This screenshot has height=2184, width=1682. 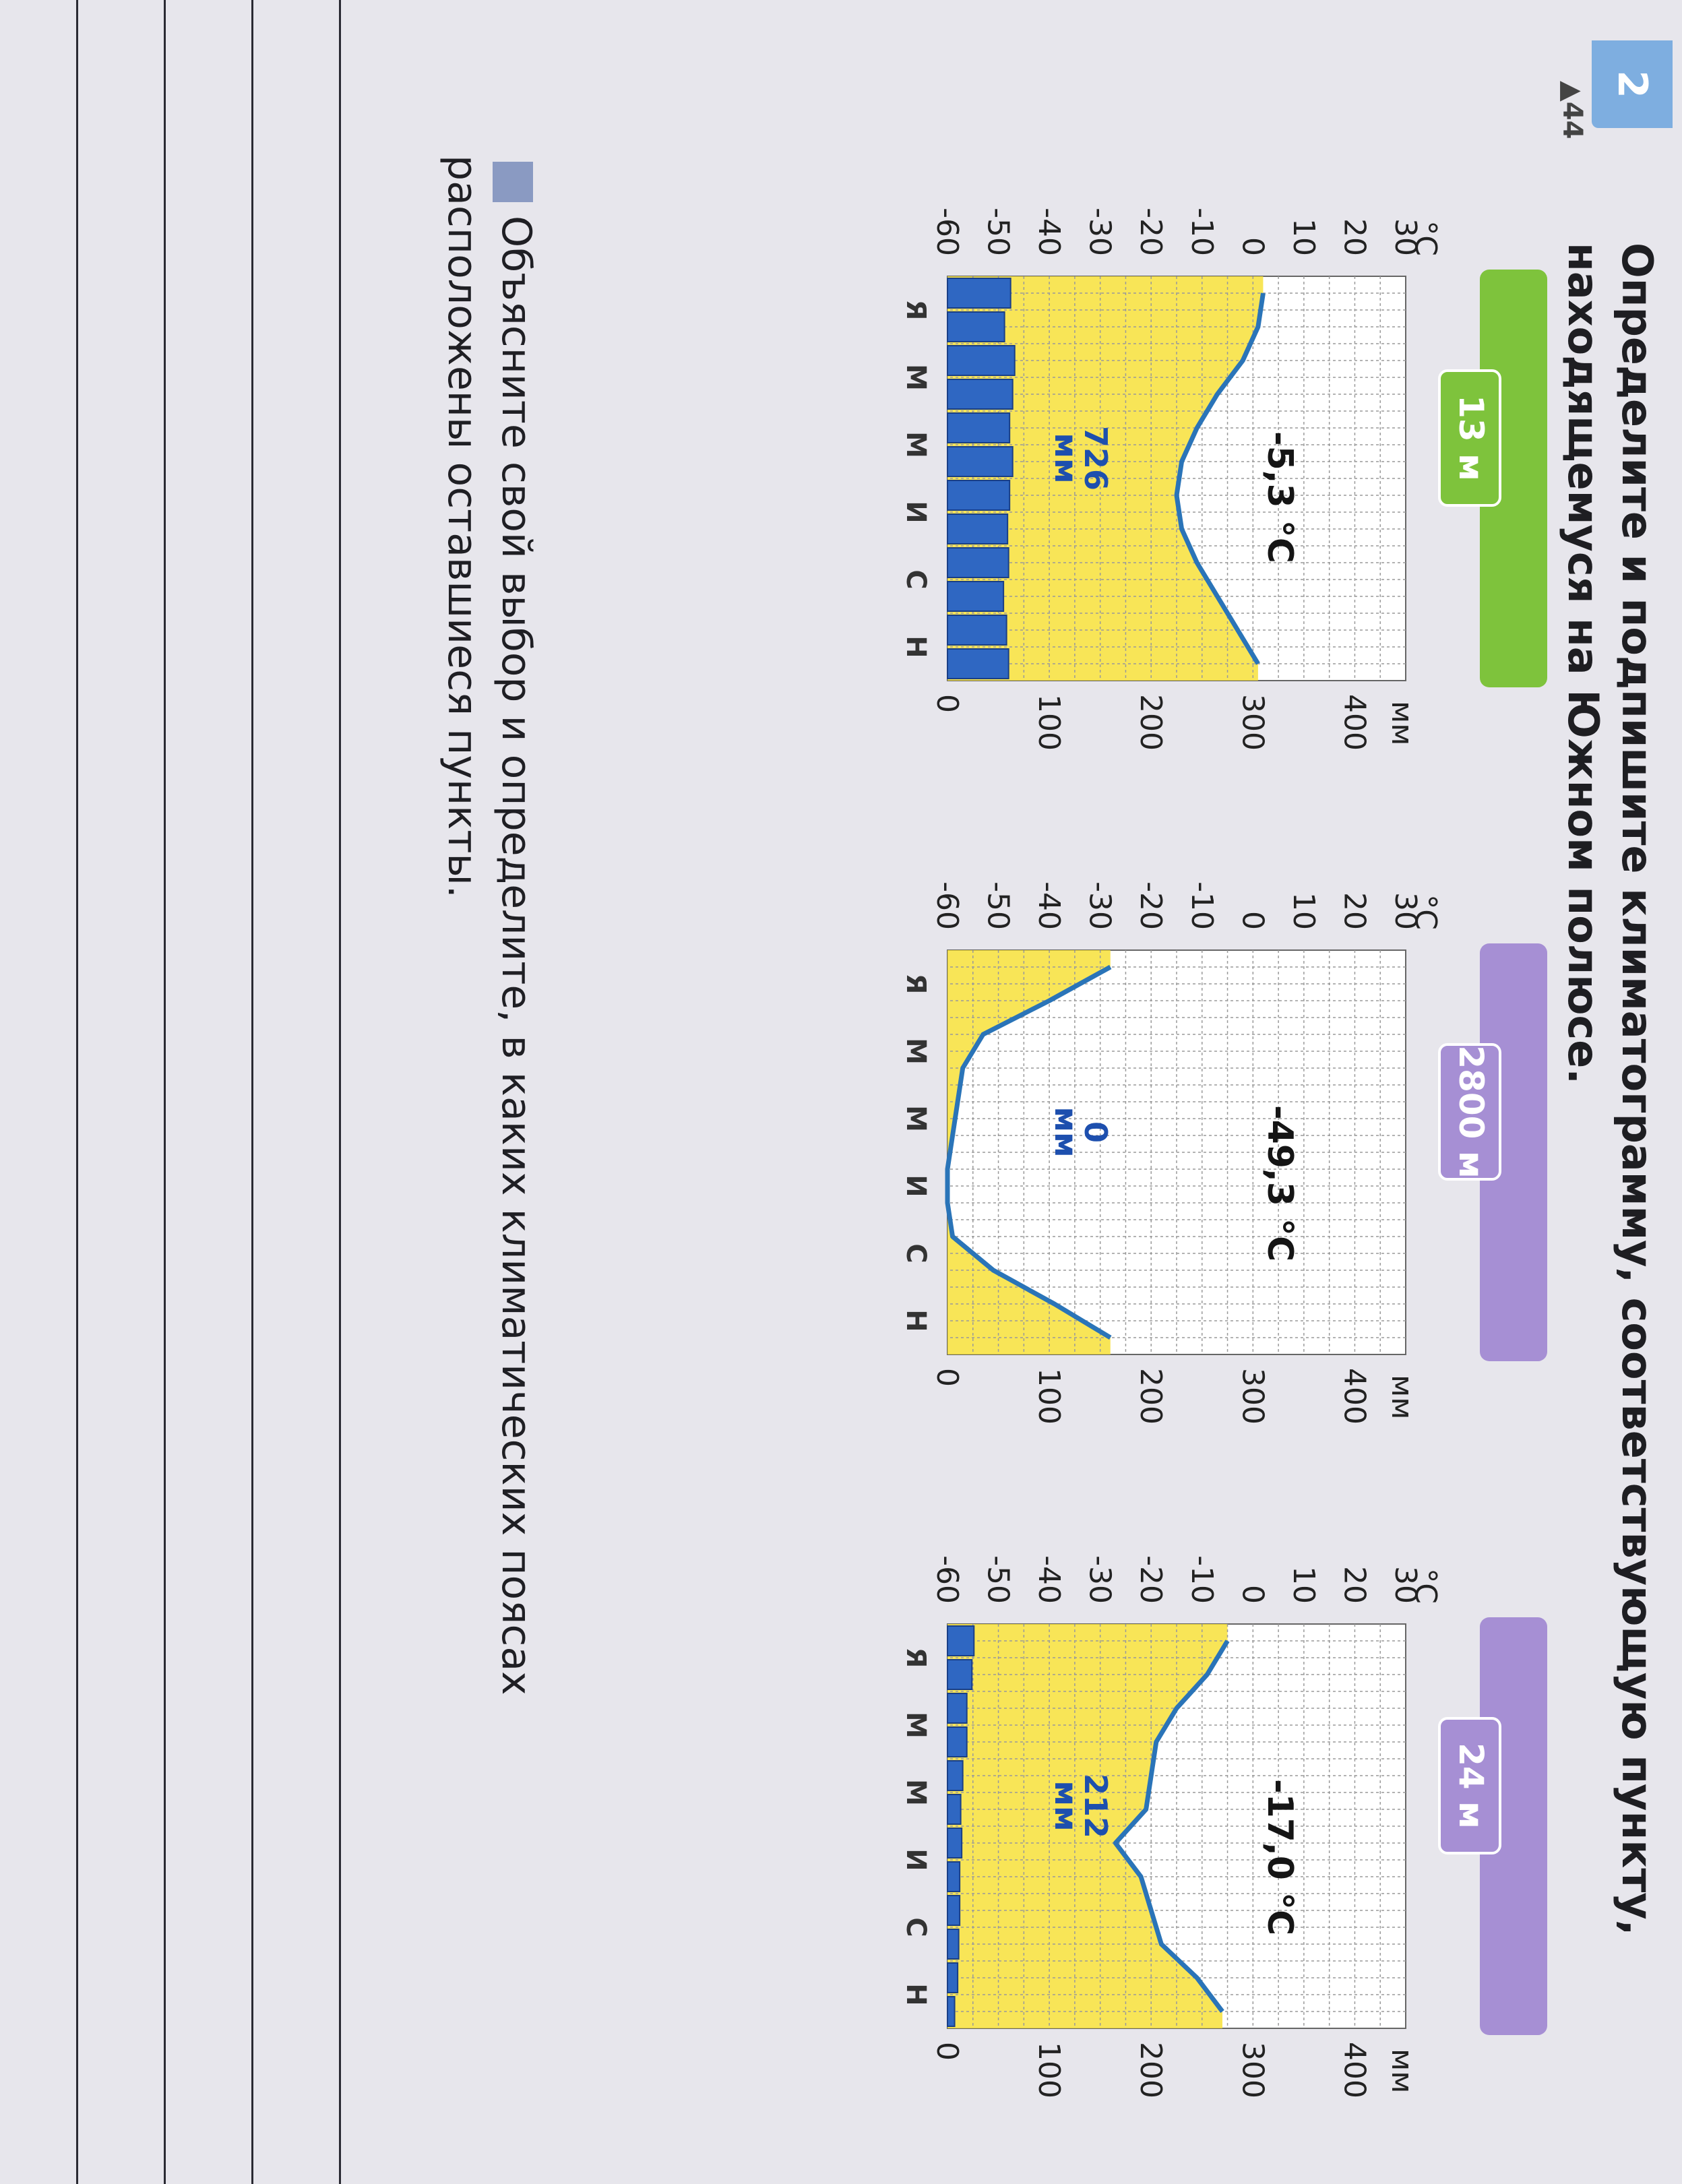 What do you see at coordinates (1279, 497) in the screenshot?
I see `mean-temp-label: -5,3 °C` at bounding box center [1279, 497].